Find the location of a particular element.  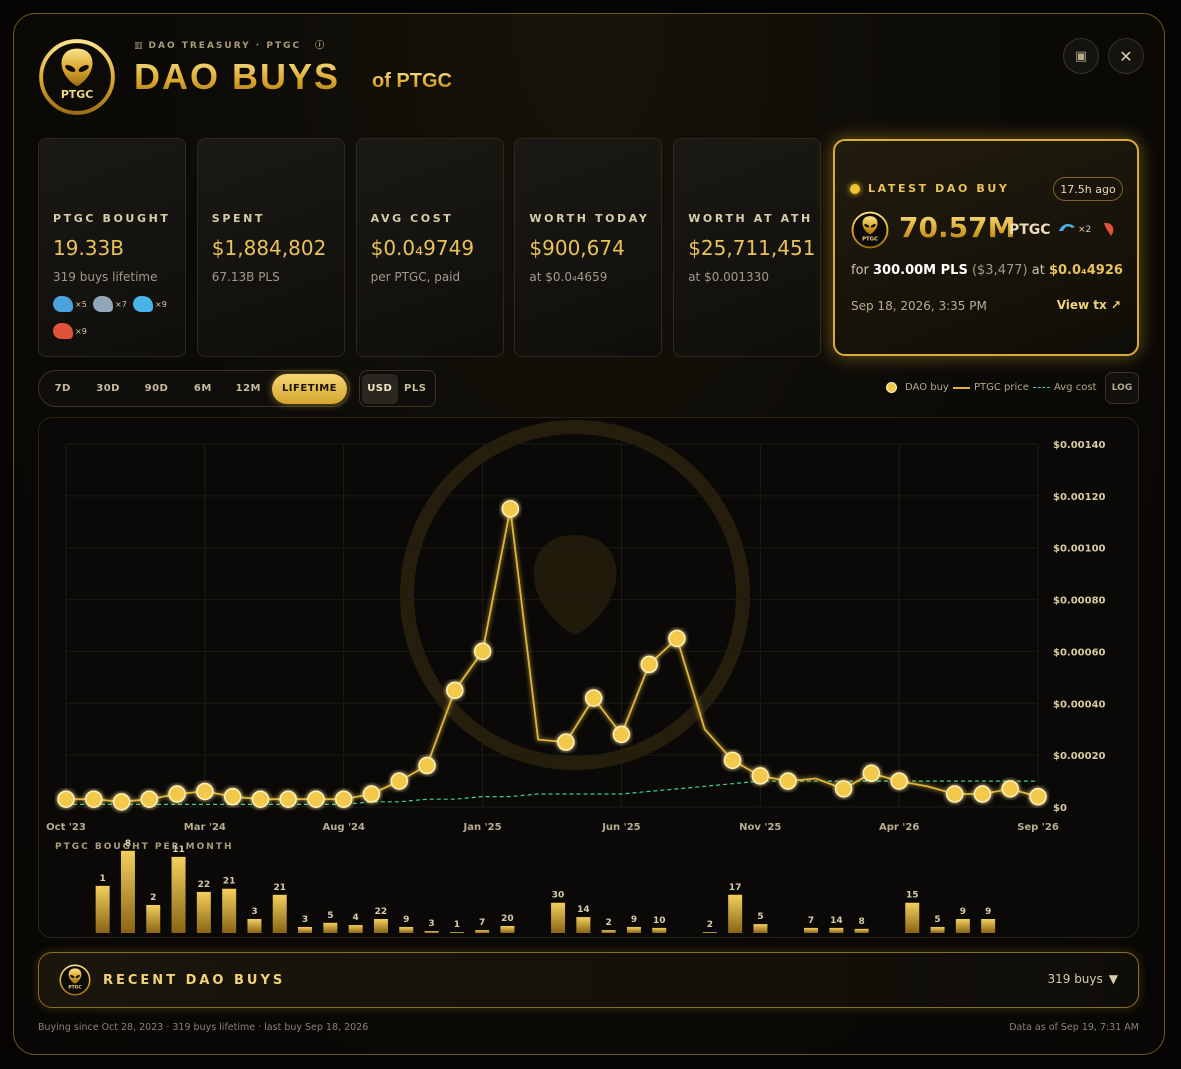

stat-value: $900,674 is located at coordinates (577, 248).